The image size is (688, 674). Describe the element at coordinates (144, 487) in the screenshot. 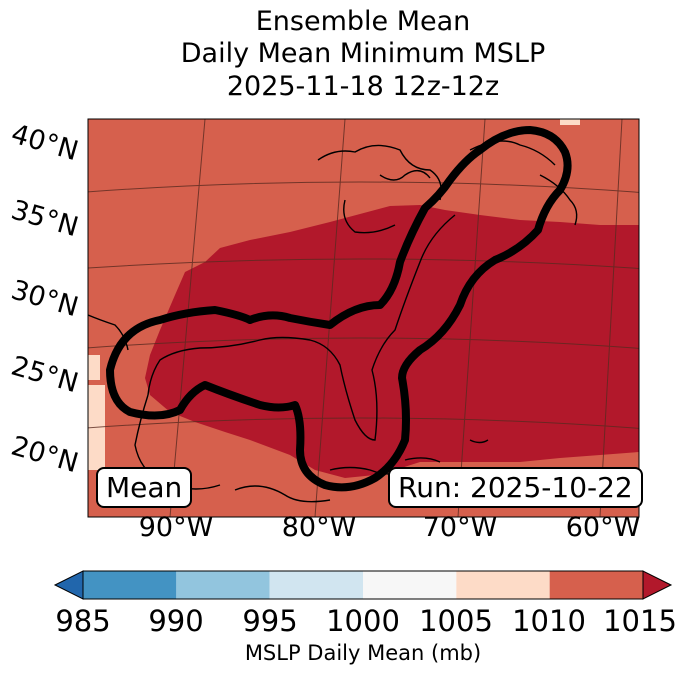

I see `mean-label: Mean` at that location.